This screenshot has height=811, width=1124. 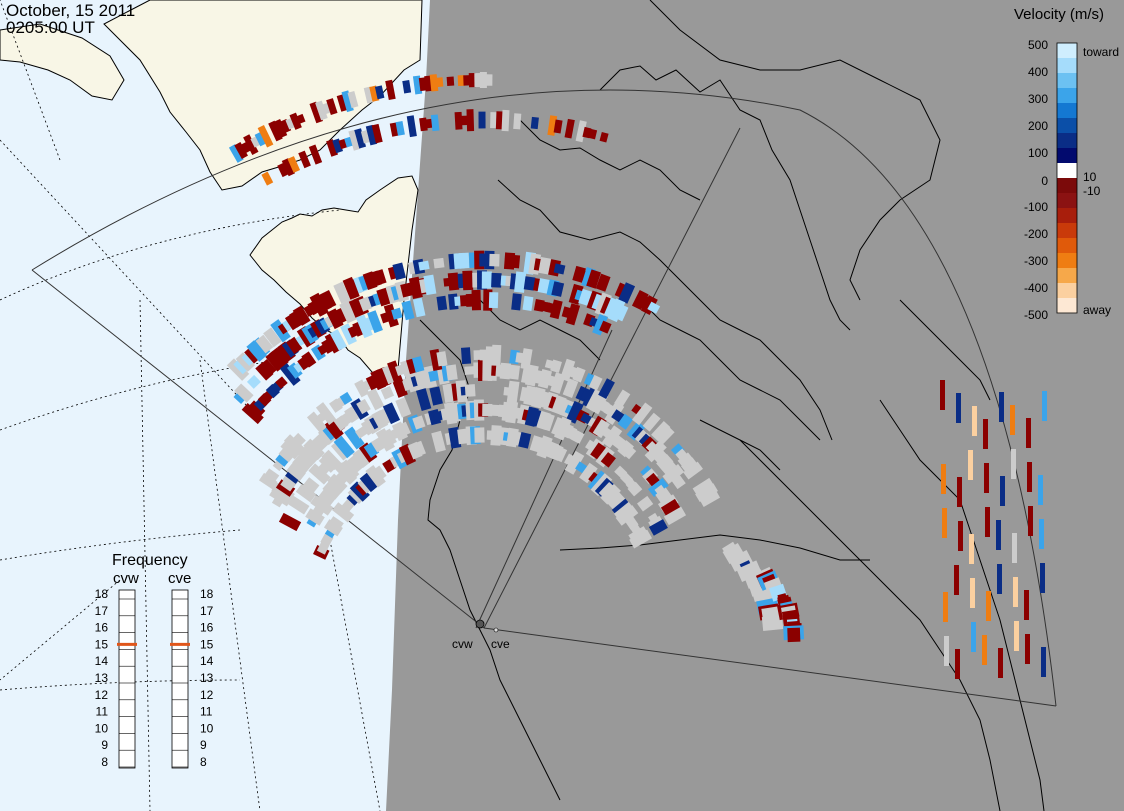 What do you see at coordinates (127, 679) in the screenshot?
I see `frequency-gauge-cvw` at bounding box center [127, 679].